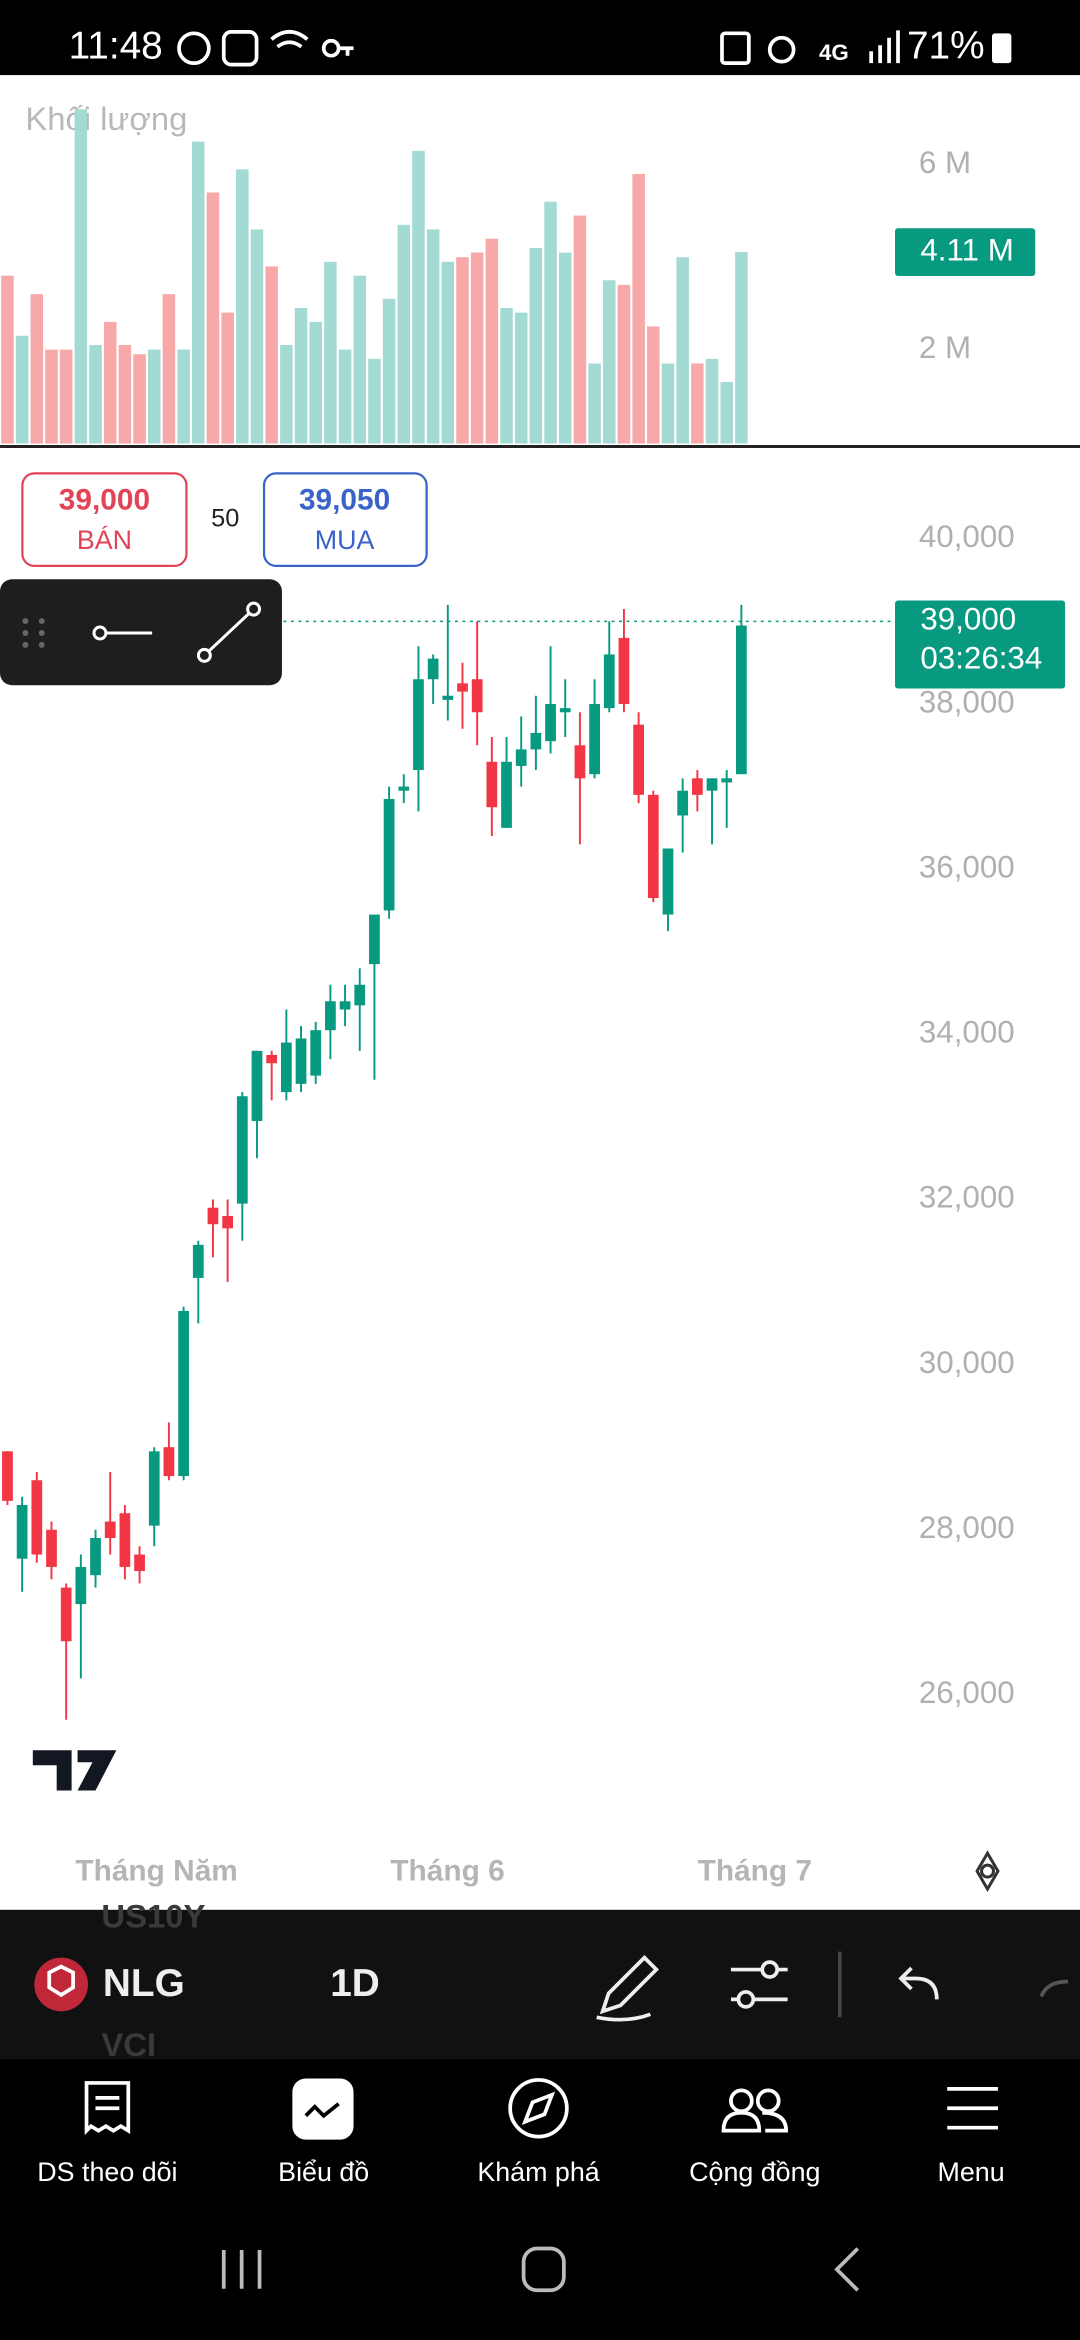 The image size is (1080, 2340). Describe the element at coordinates (967, 1197) in the screenshot. I see `price-tick-label: 32,000` at that location.